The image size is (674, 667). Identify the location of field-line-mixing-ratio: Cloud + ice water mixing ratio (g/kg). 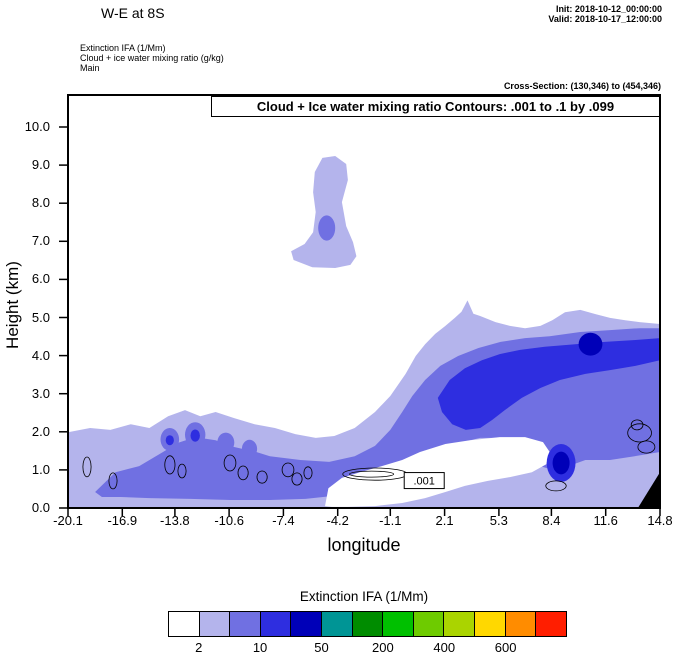
(152, 58).